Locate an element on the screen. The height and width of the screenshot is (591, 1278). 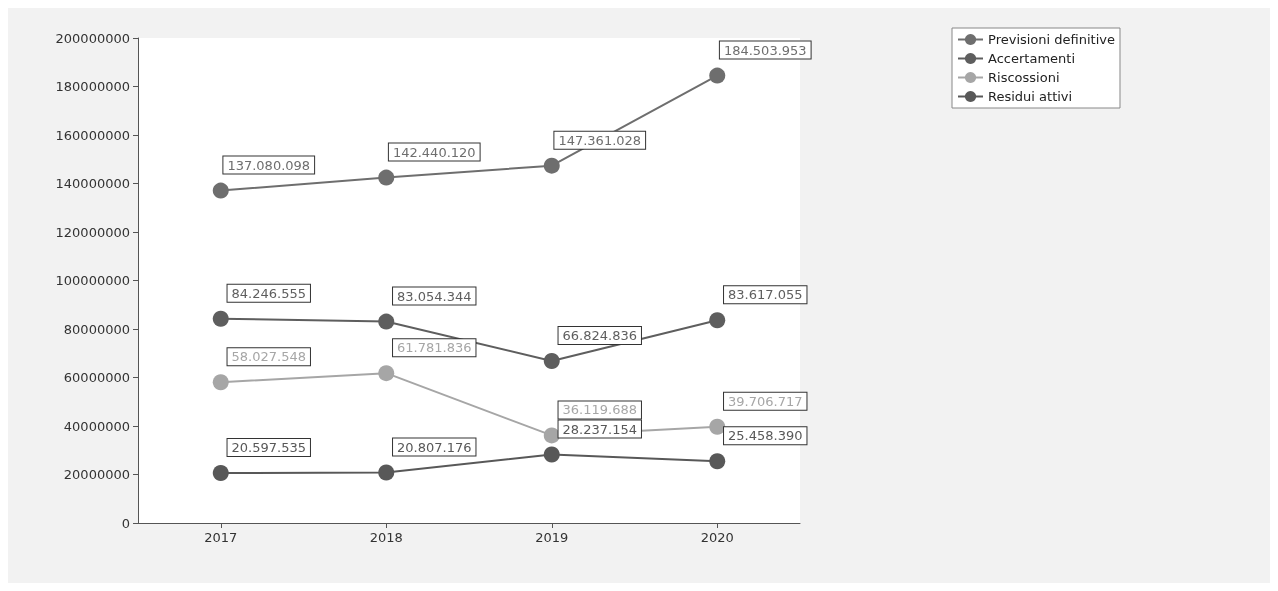
data-label: 137.080.098 is located at coordinates (269, 165).